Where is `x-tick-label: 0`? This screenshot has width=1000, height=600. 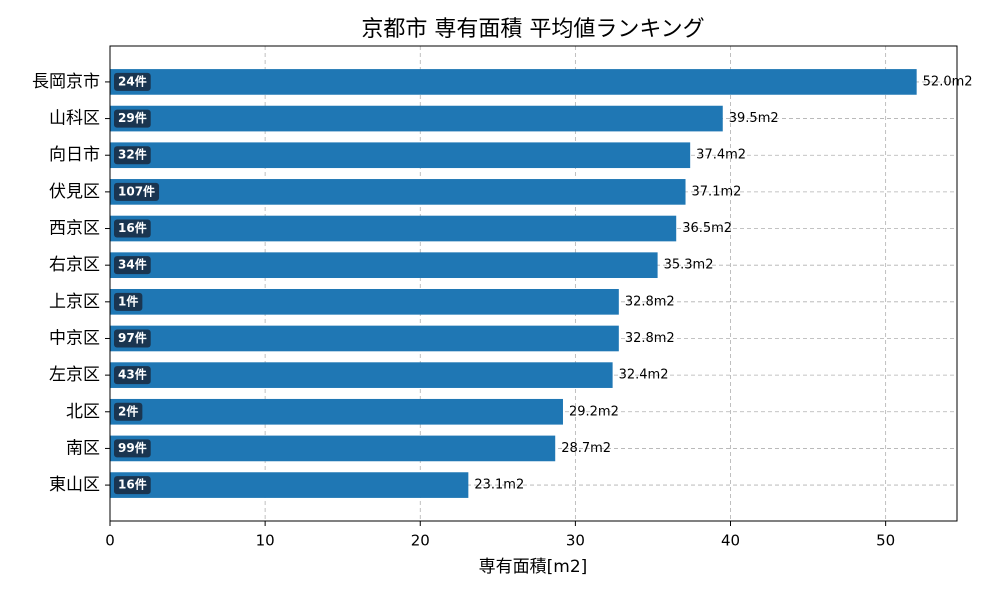
x-tick-label: 0 is located at coordinates (110, 541).